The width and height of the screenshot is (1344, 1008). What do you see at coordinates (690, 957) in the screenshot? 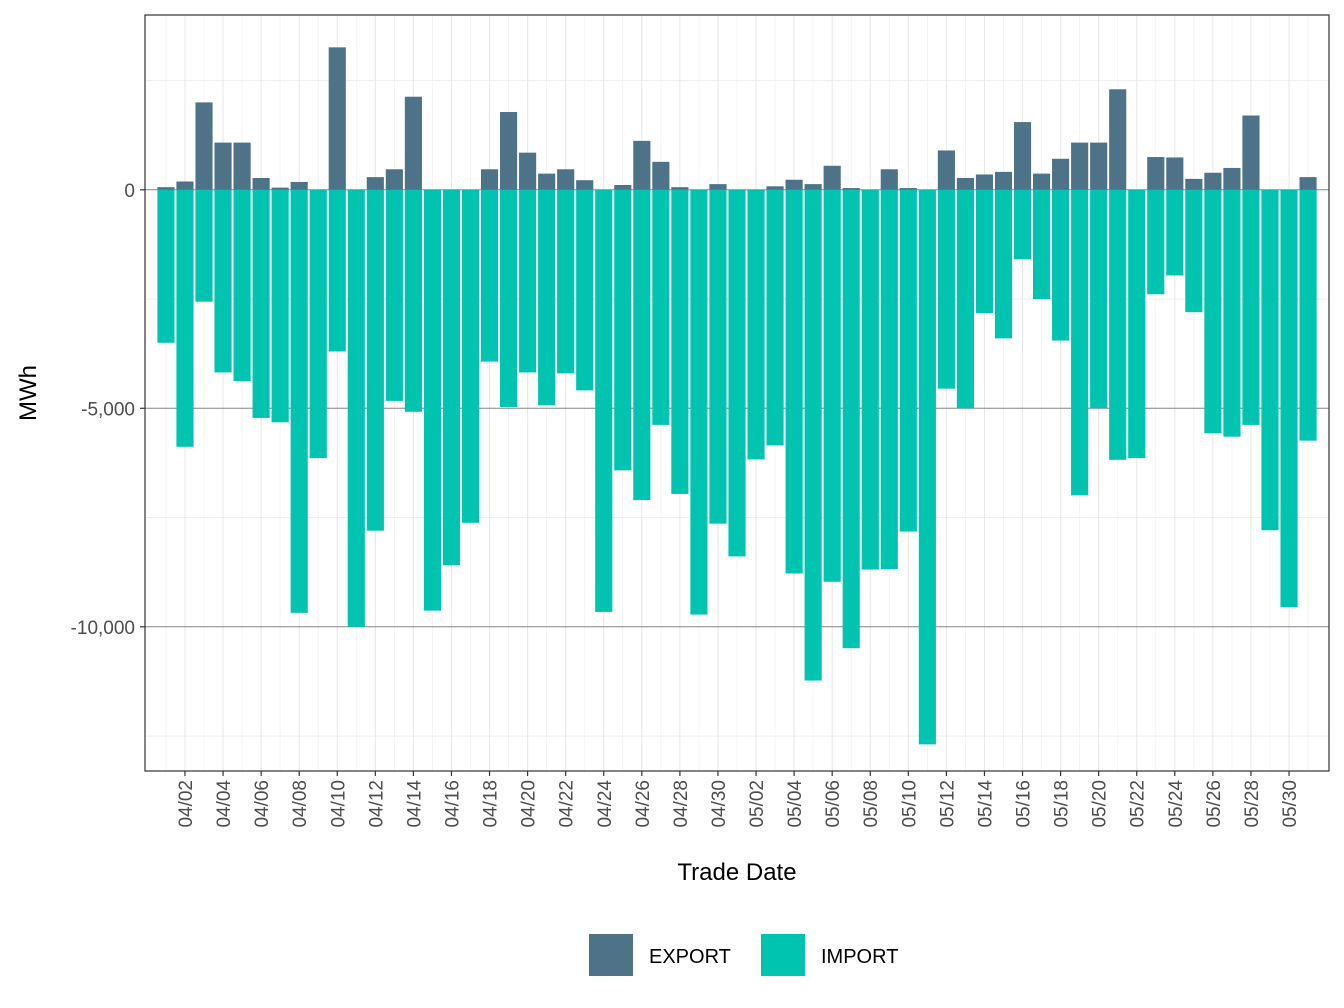
I see `legend-label-export: EXPORT` at bounding box center [690, 957].